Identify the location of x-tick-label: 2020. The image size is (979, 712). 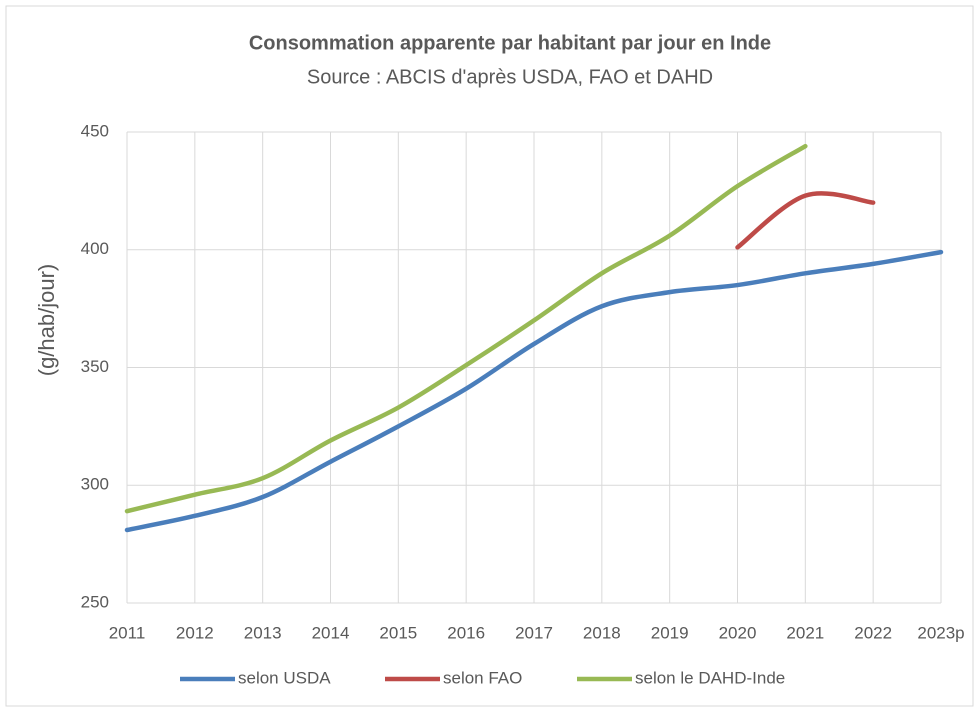
(738, 632).